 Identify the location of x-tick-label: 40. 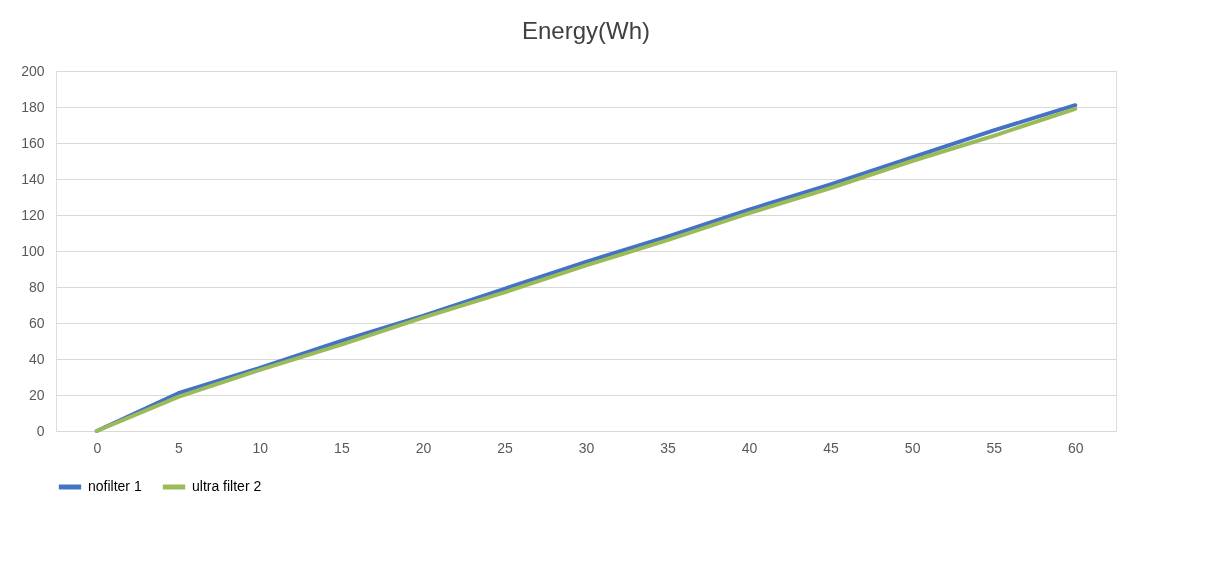
(749, 447).